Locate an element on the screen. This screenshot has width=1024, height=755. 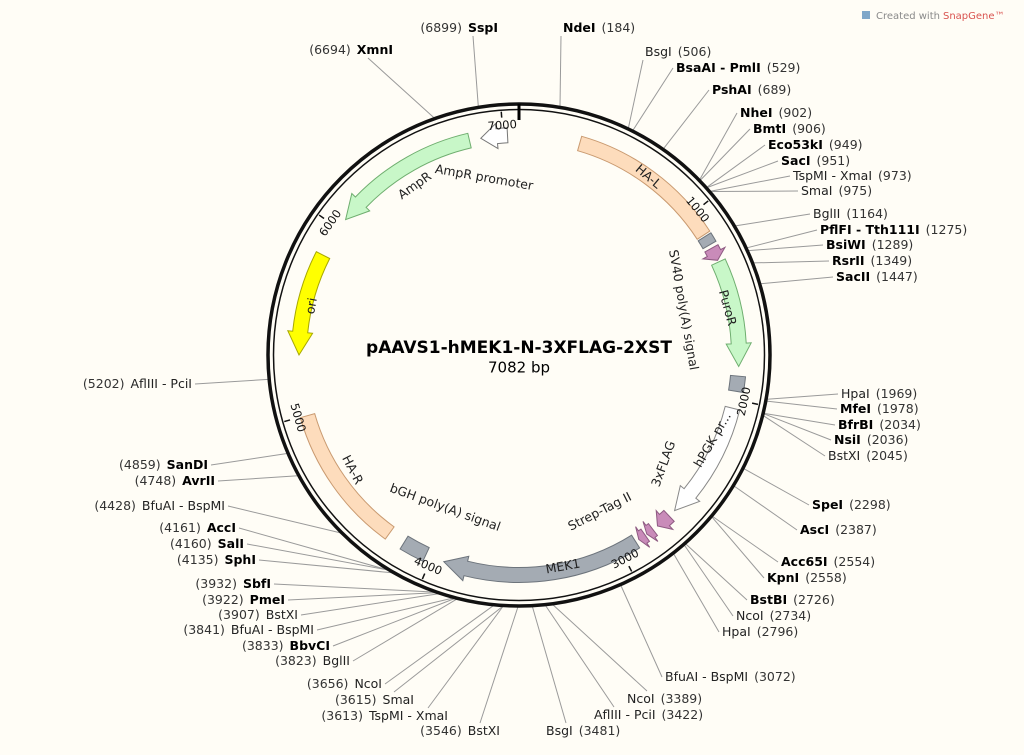
site-name: SphI is located at coordinates (240, 559).